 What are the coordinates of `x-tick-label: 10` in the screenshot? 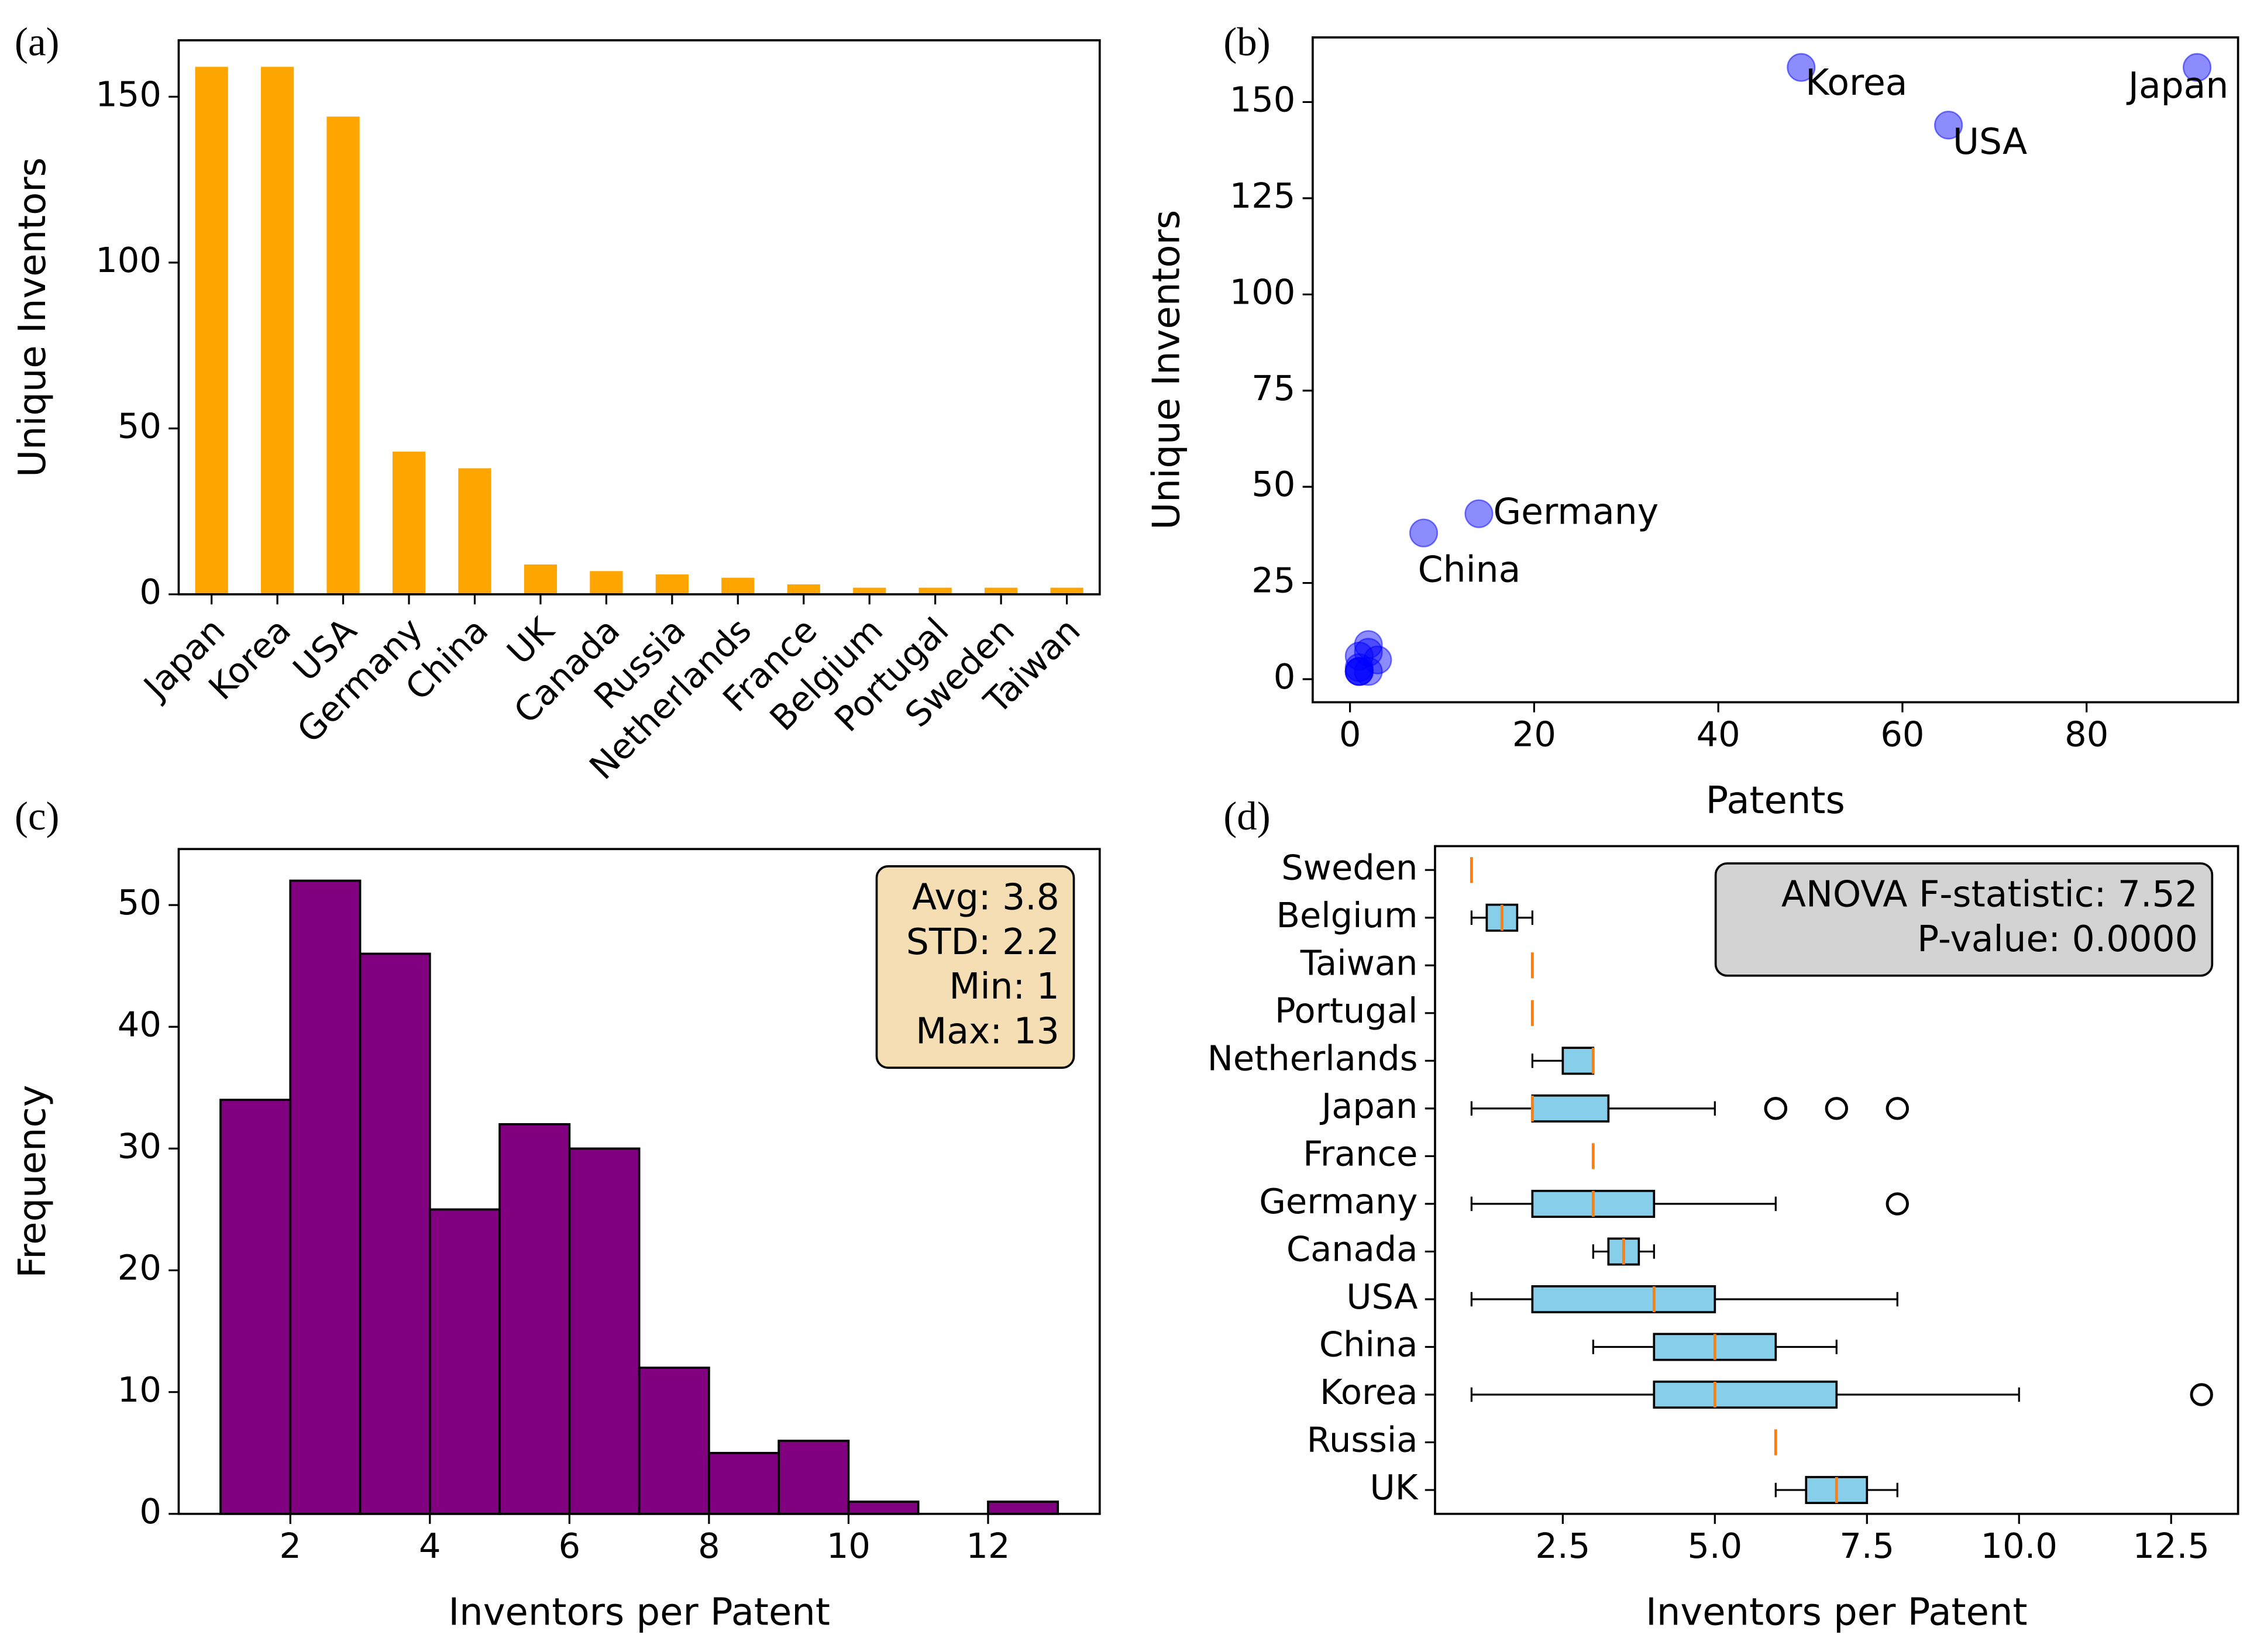 It's located at (849, 1546).